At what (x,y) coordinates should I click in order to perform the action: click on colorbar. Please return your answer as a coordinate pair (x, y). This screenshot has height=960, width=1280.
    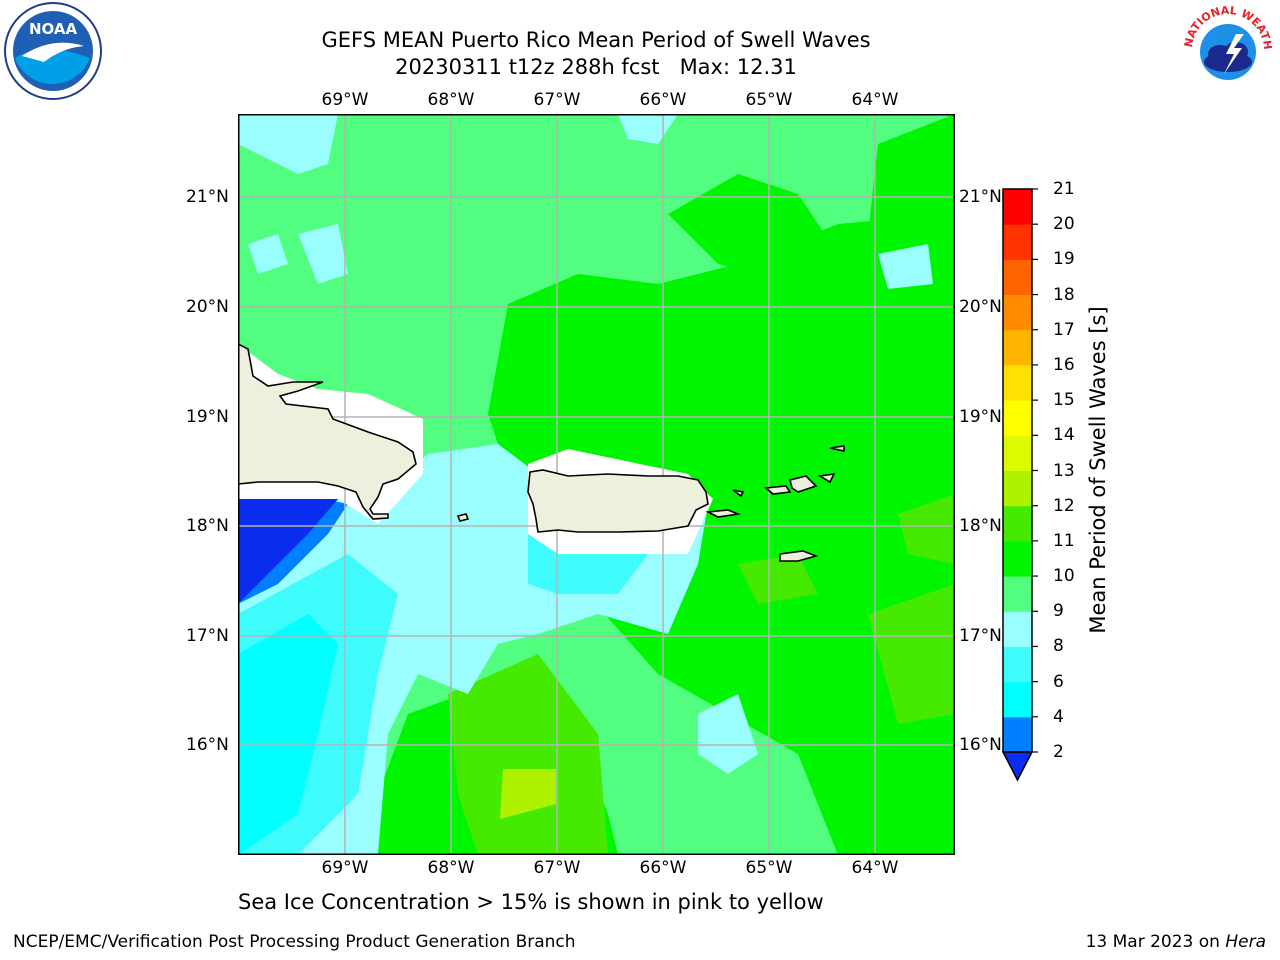
    Looking at the image, I should click on (1019, 485).